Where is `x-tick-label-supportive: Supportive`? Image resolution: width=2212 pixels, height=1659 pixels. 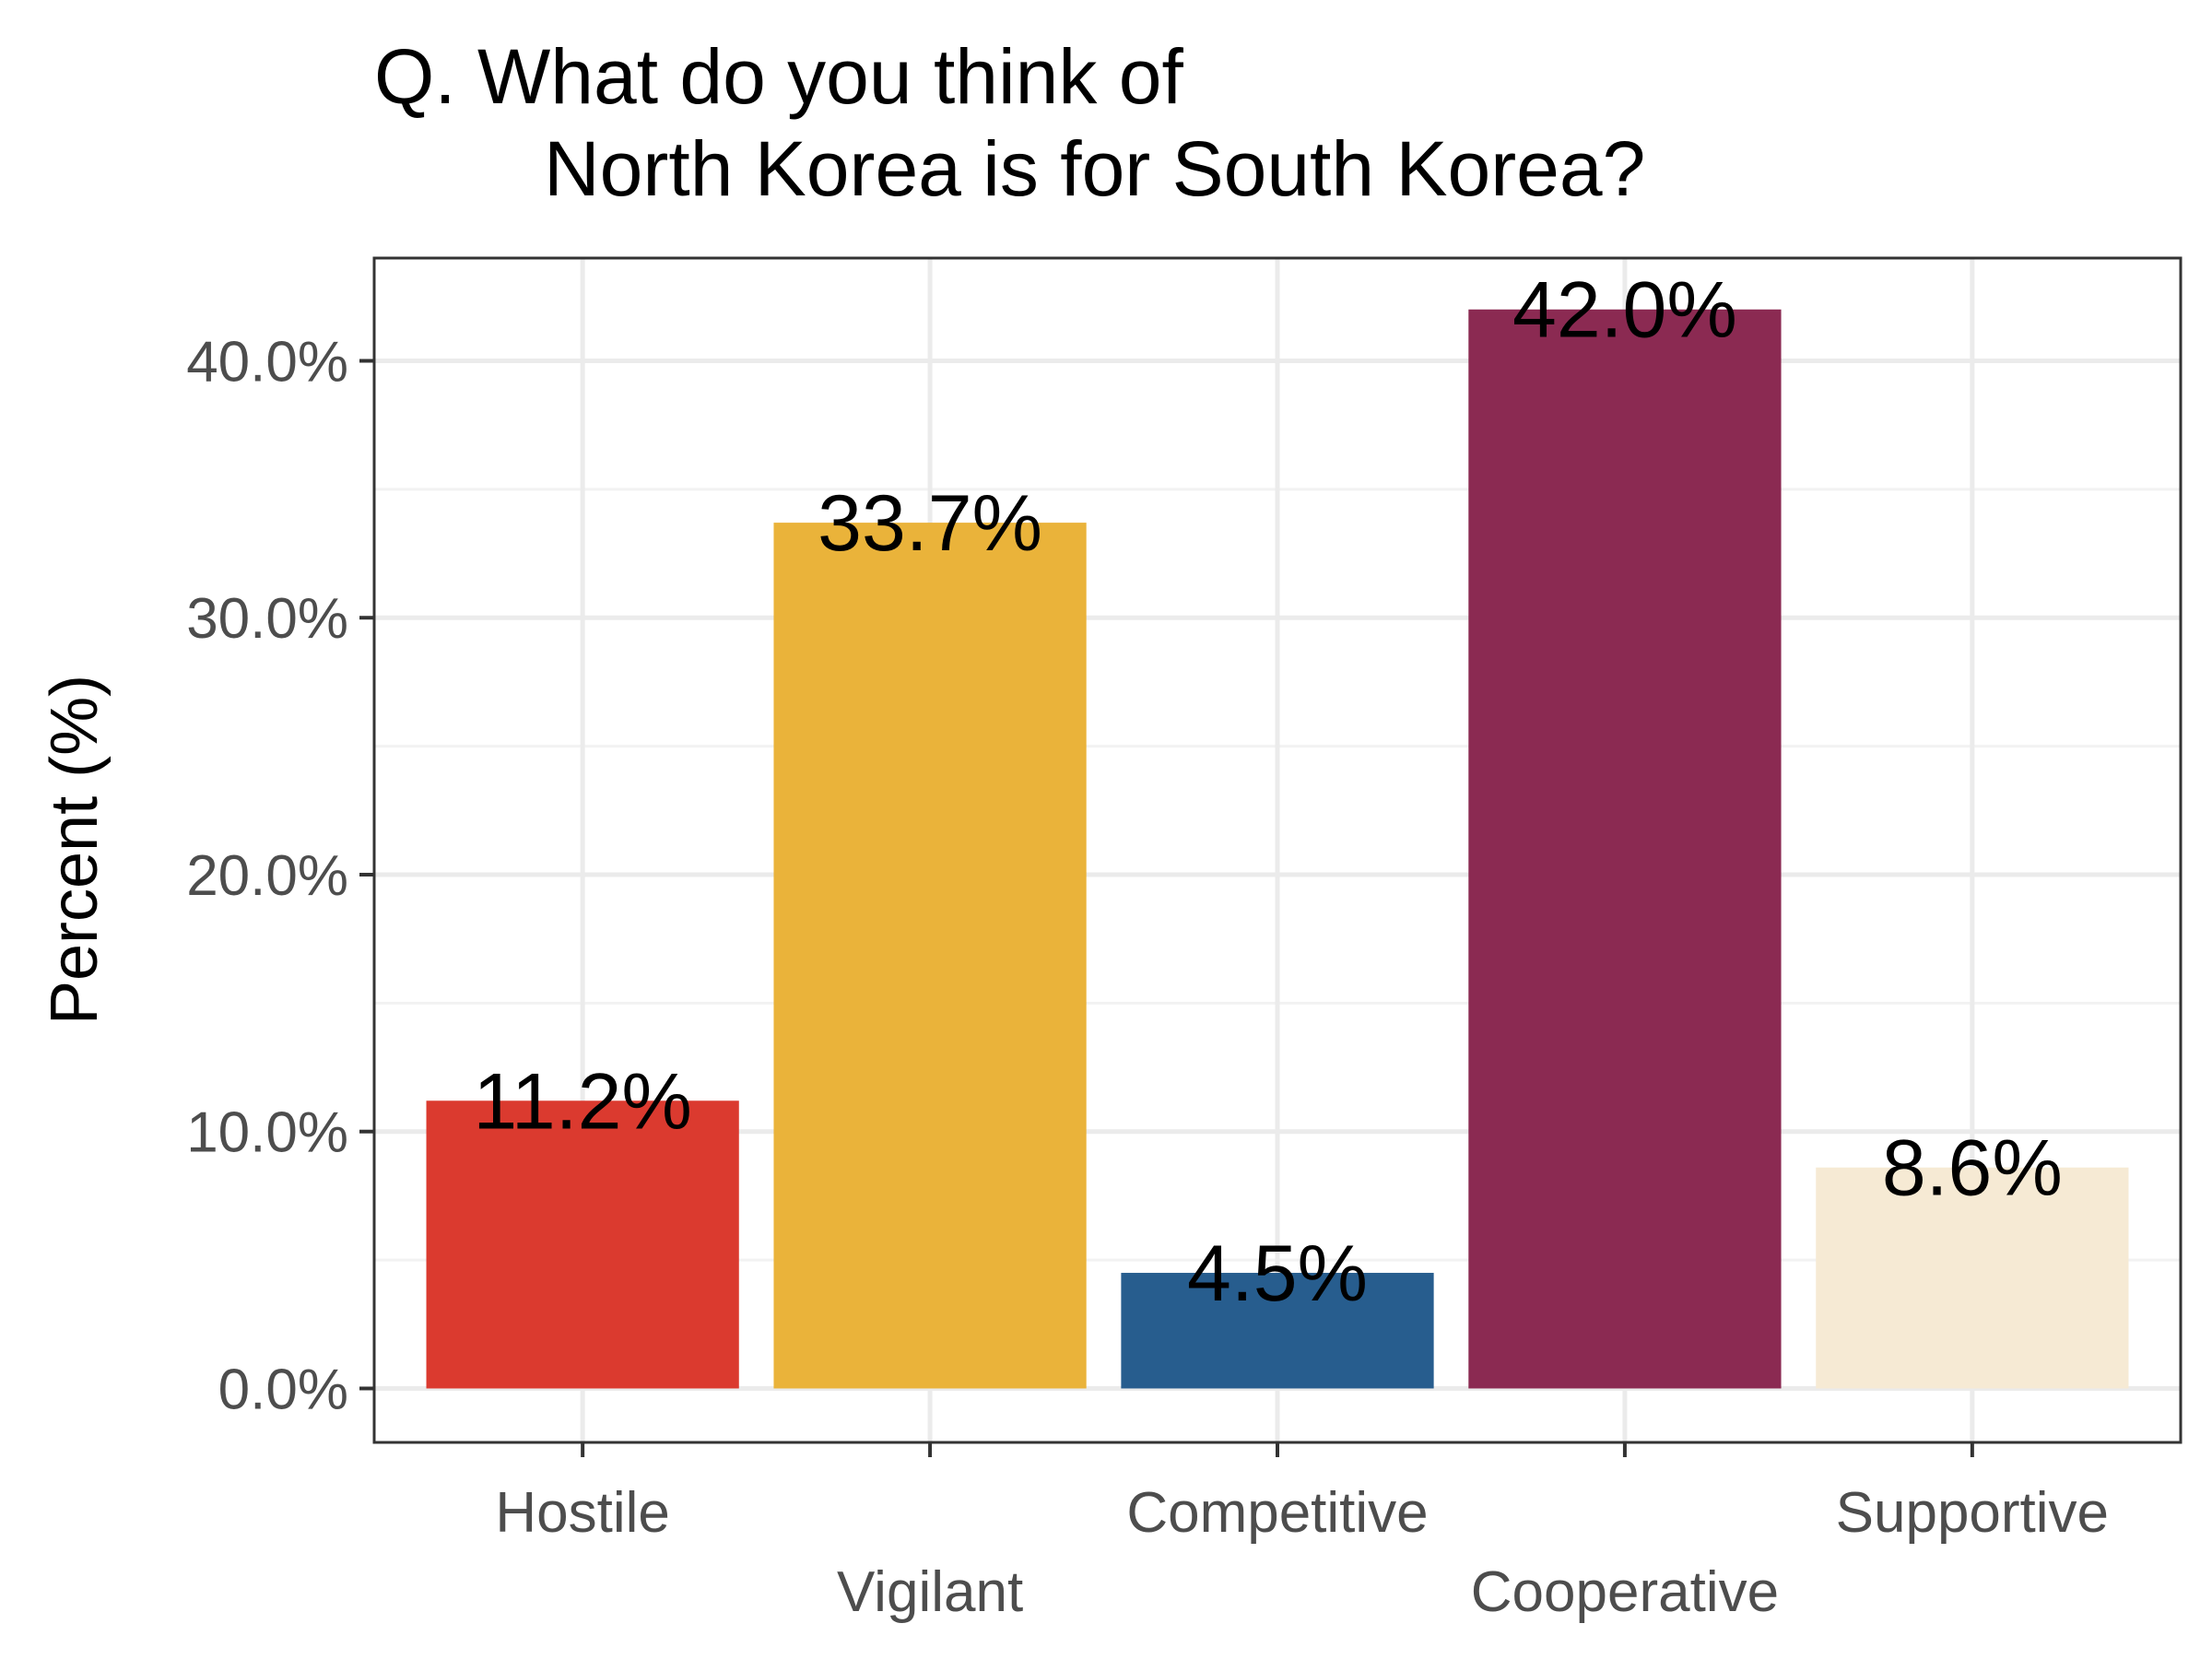
x-tick-label-supportive: Supportive is located at coordinates (1972, 1513).